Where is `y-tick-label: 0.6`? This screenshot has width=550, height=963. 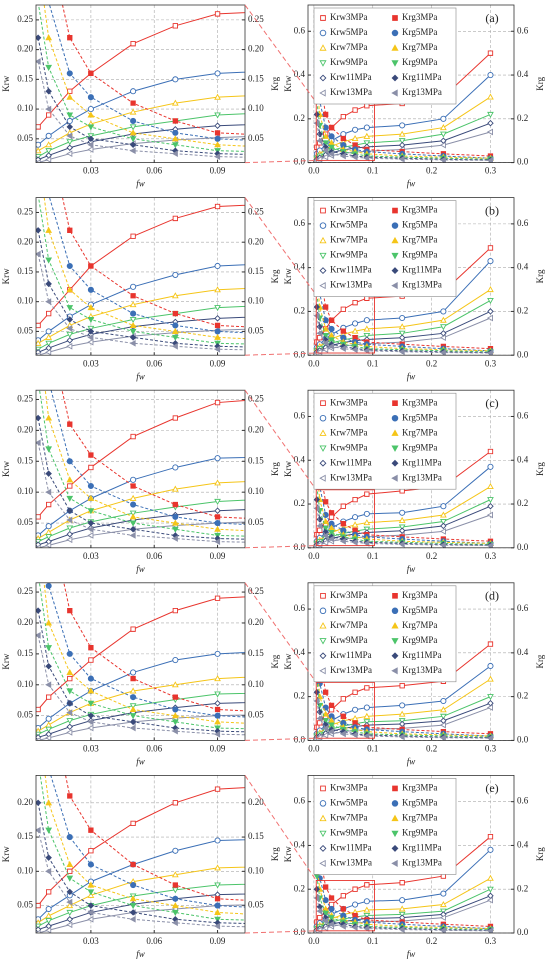
y-tick-label: 0.6 is located at coordinates (300, 223).